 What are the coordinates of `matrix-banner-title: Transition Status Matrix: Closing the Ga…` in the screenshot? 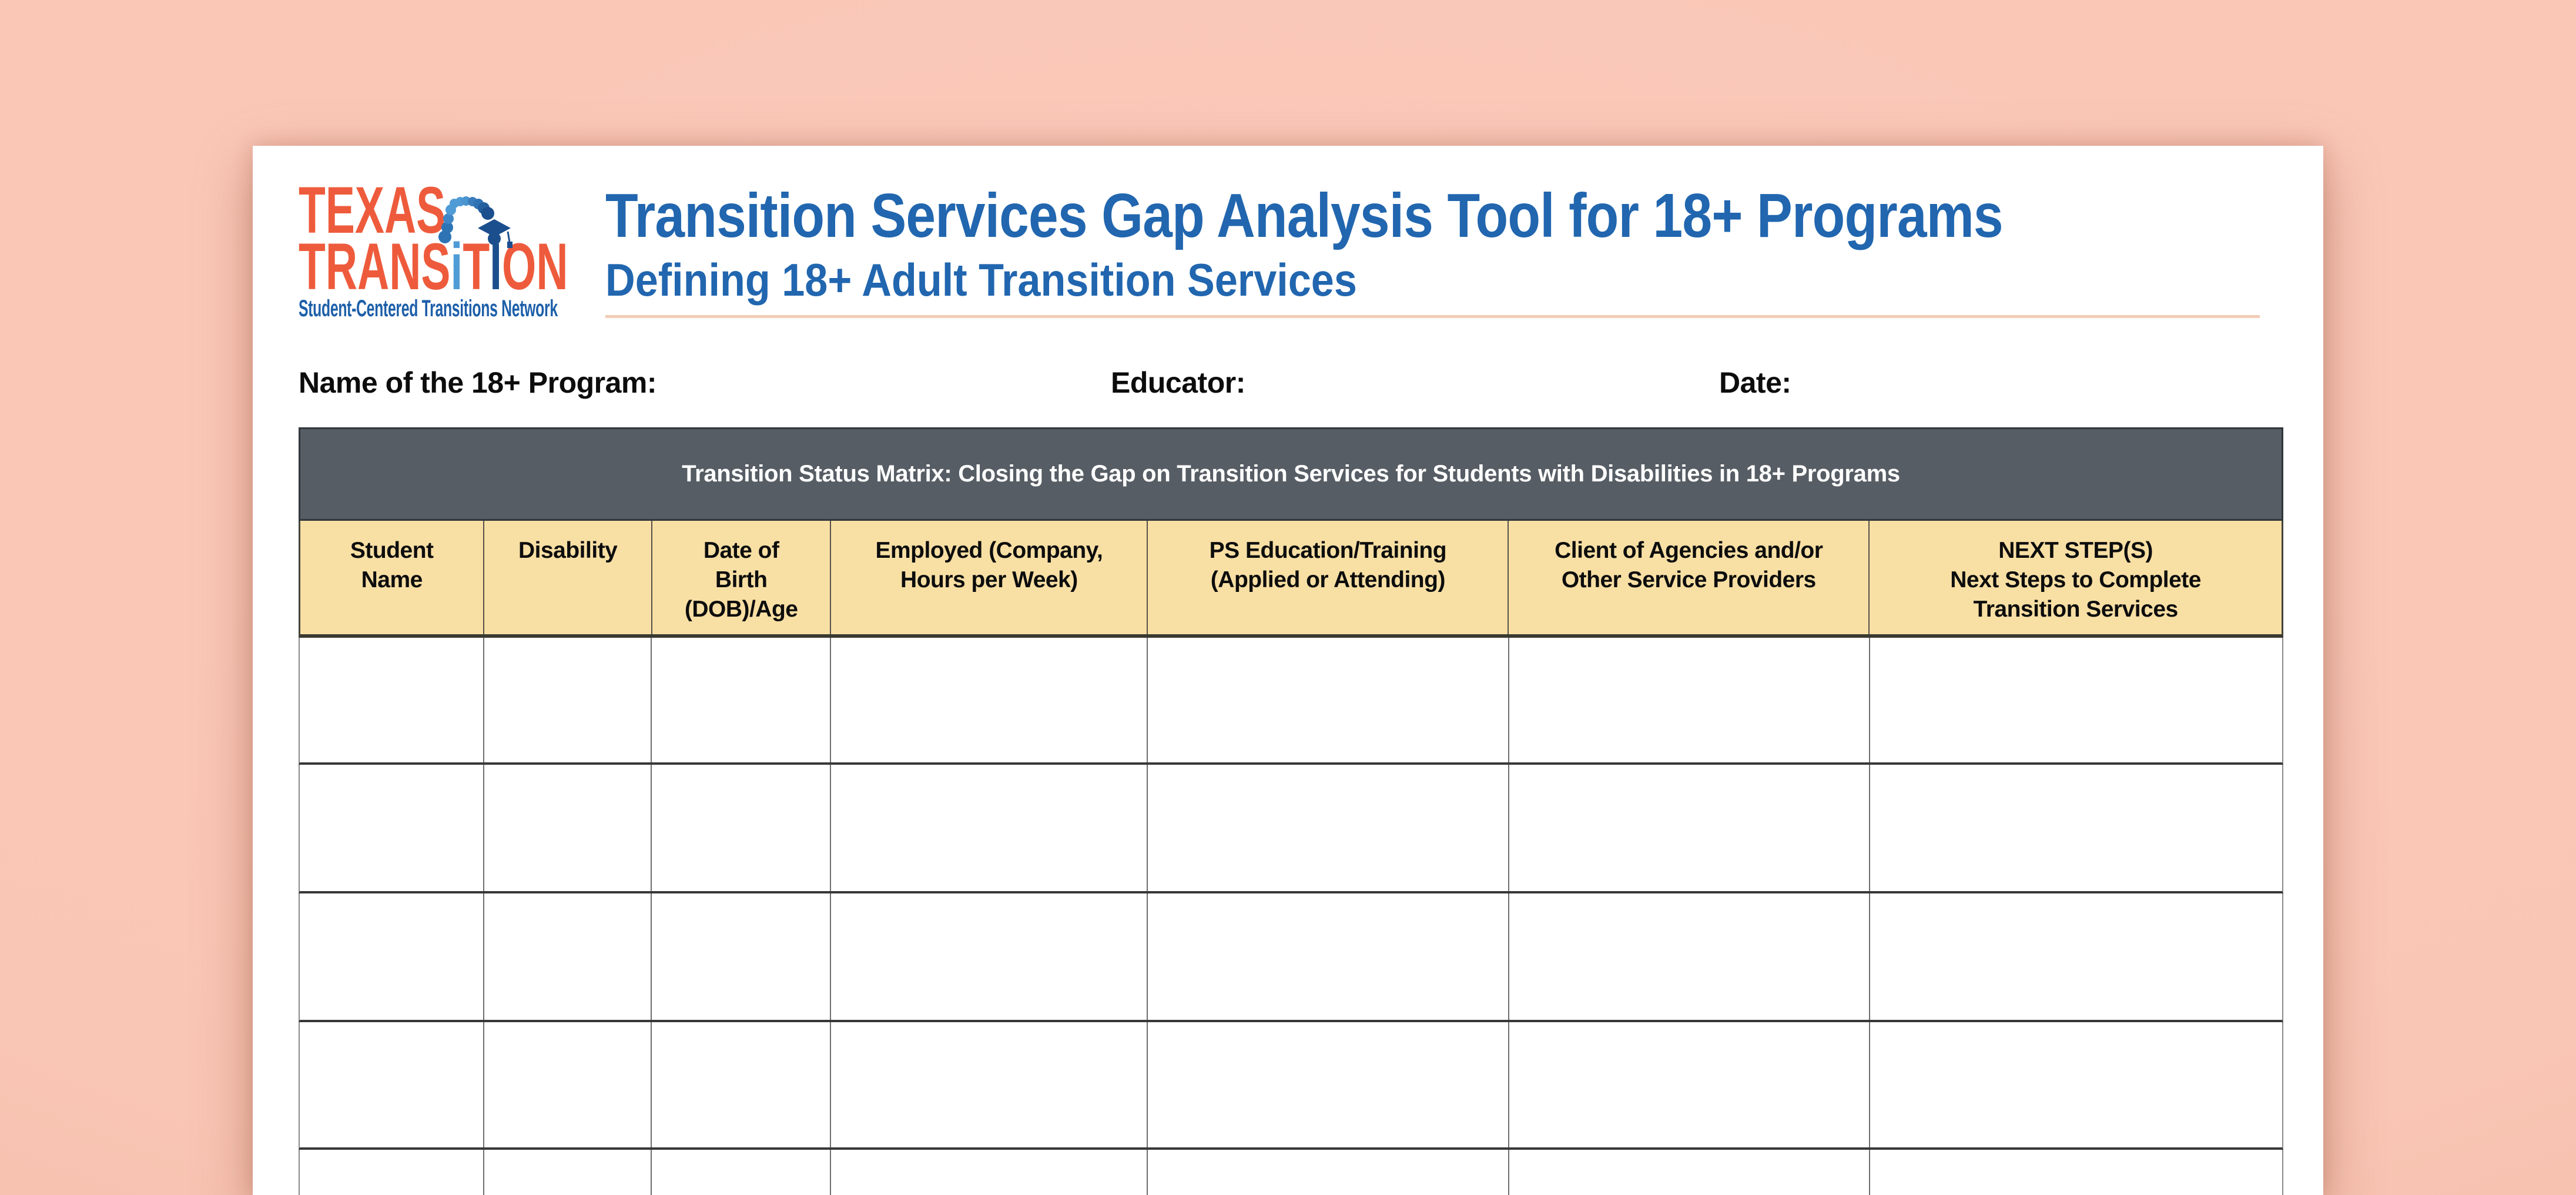 It's located at (1291, 474).